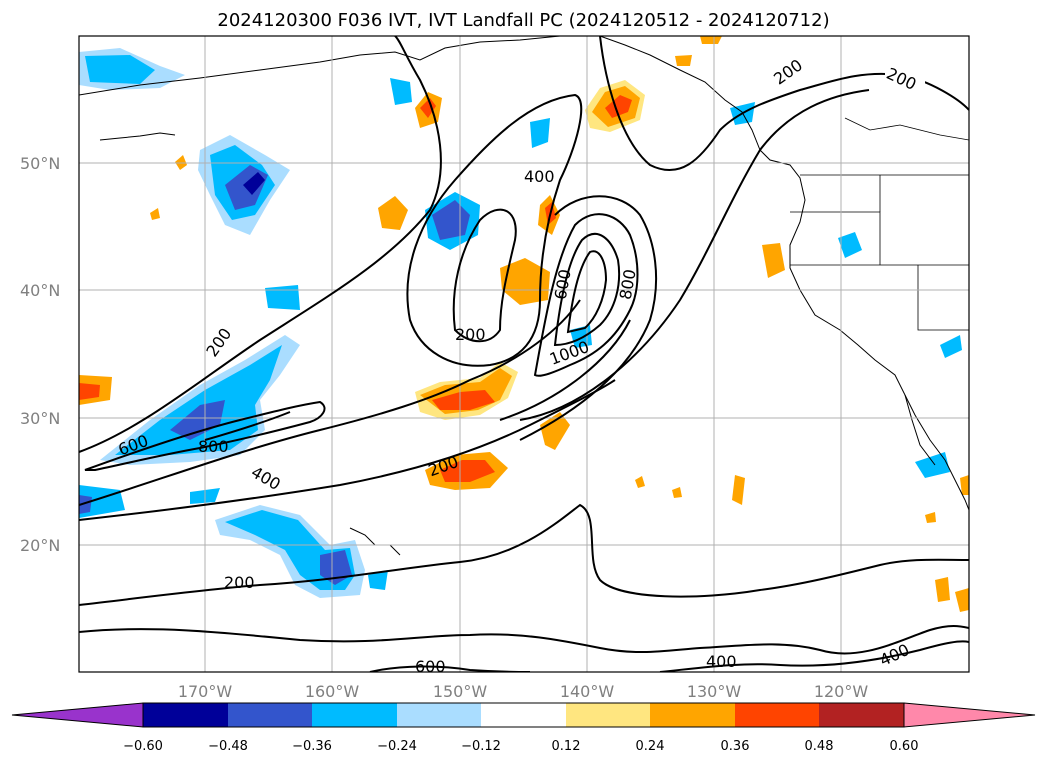  Describe the element at coordinates (650, 746) in the screenshot. I see `colorbar-tick-label: 0.24` at that location.